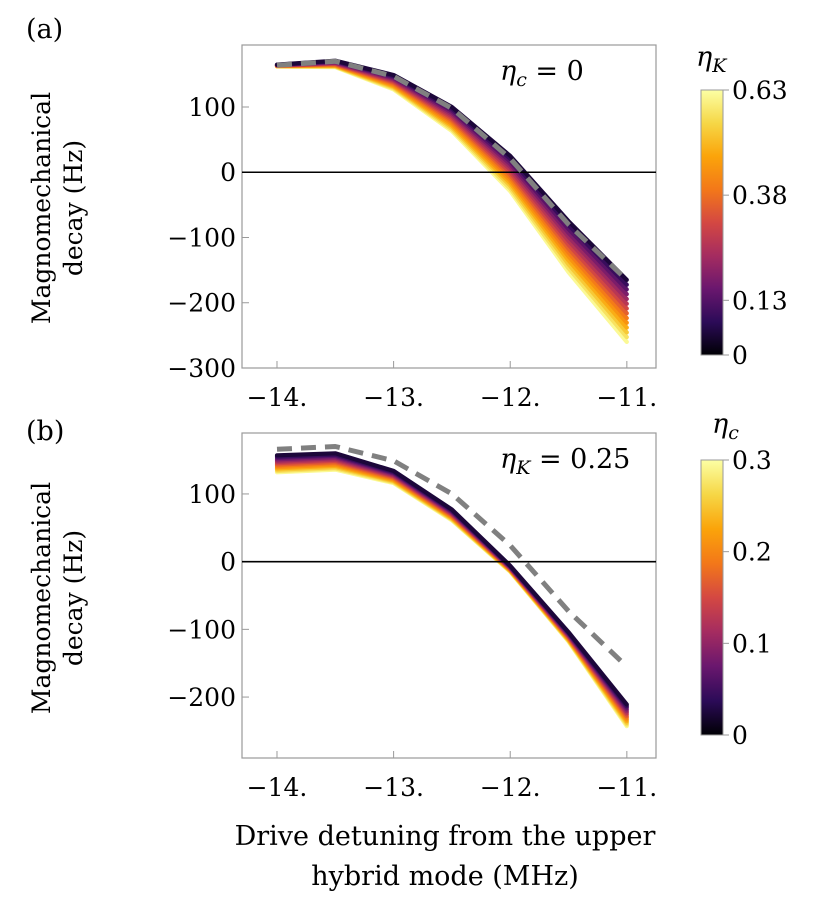 The height and width of the screenshot is (913, 830). What do you see at coordinates (736, 579) in the screenshot?
I see `panel-b-colorbar: ηc 0 0.1 0.2 0.3` at bounding box center [736, 579].